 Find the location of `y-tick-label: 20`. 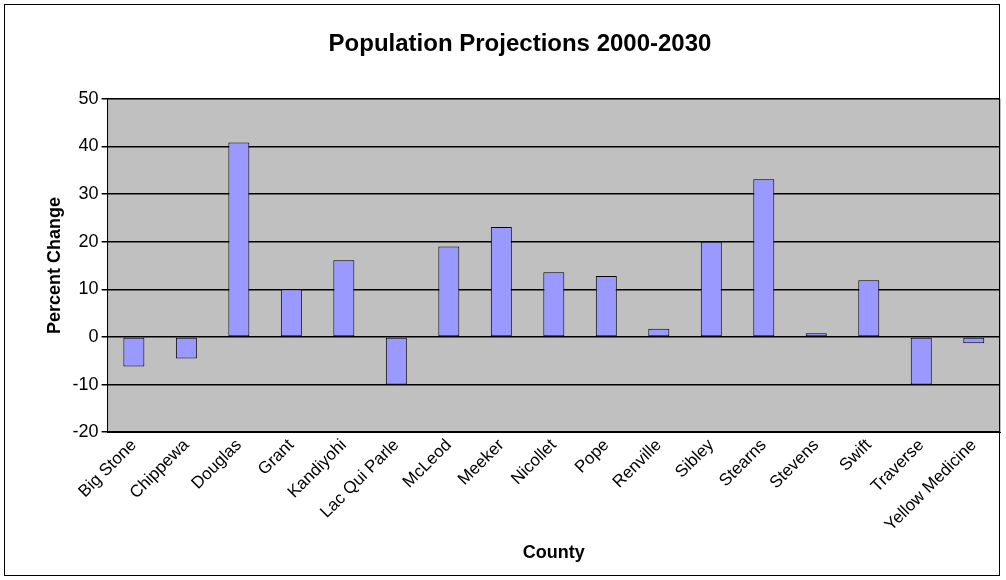

y-tick-label: 20 is located at coordinates (88, 240).